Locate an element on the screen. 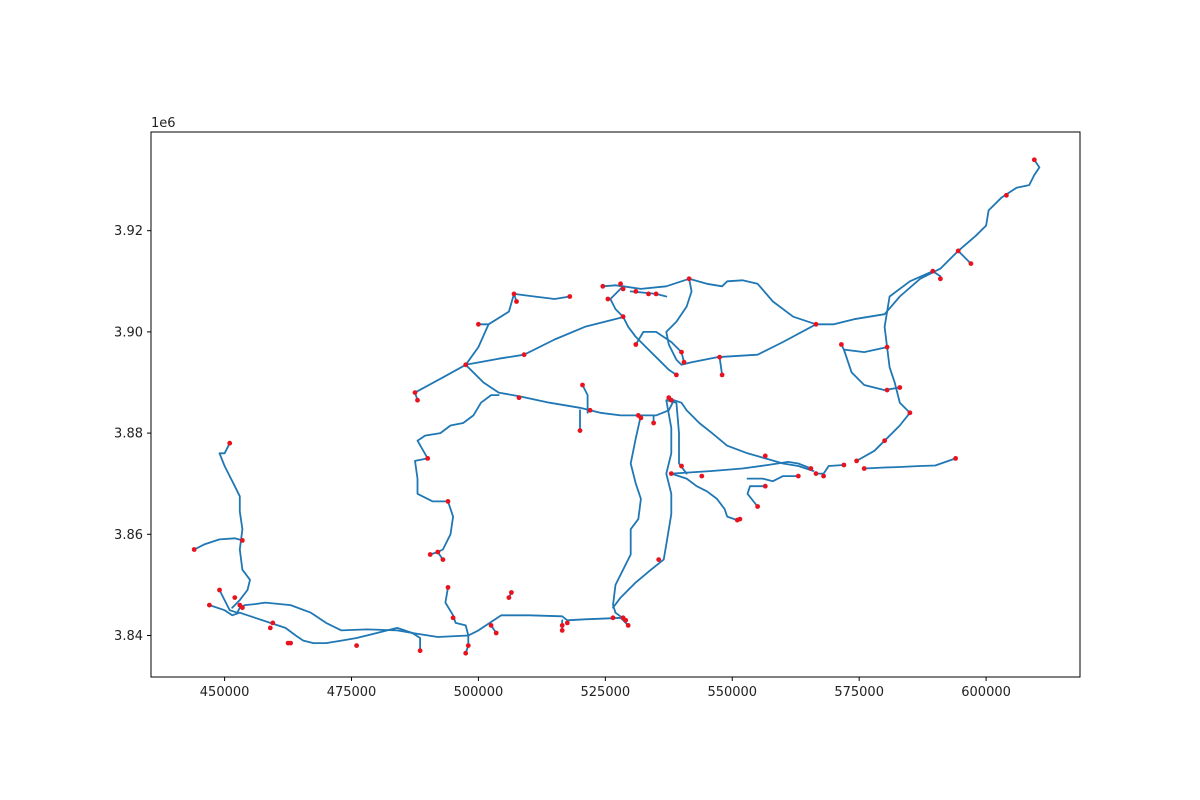 The height and width of the screenshot is (800, 1200). x-tick-label: 550000 is located at coordinates (732, 692).